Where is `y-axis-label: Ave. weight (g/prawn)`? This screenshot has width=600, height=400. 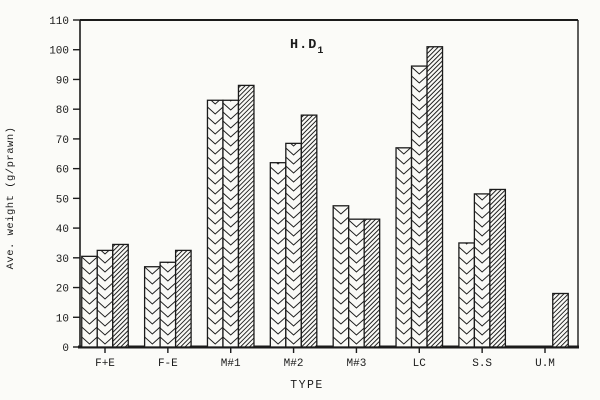
y-axis-label: Ave. weight (g/prawn) is located at coordinates (11, 198).